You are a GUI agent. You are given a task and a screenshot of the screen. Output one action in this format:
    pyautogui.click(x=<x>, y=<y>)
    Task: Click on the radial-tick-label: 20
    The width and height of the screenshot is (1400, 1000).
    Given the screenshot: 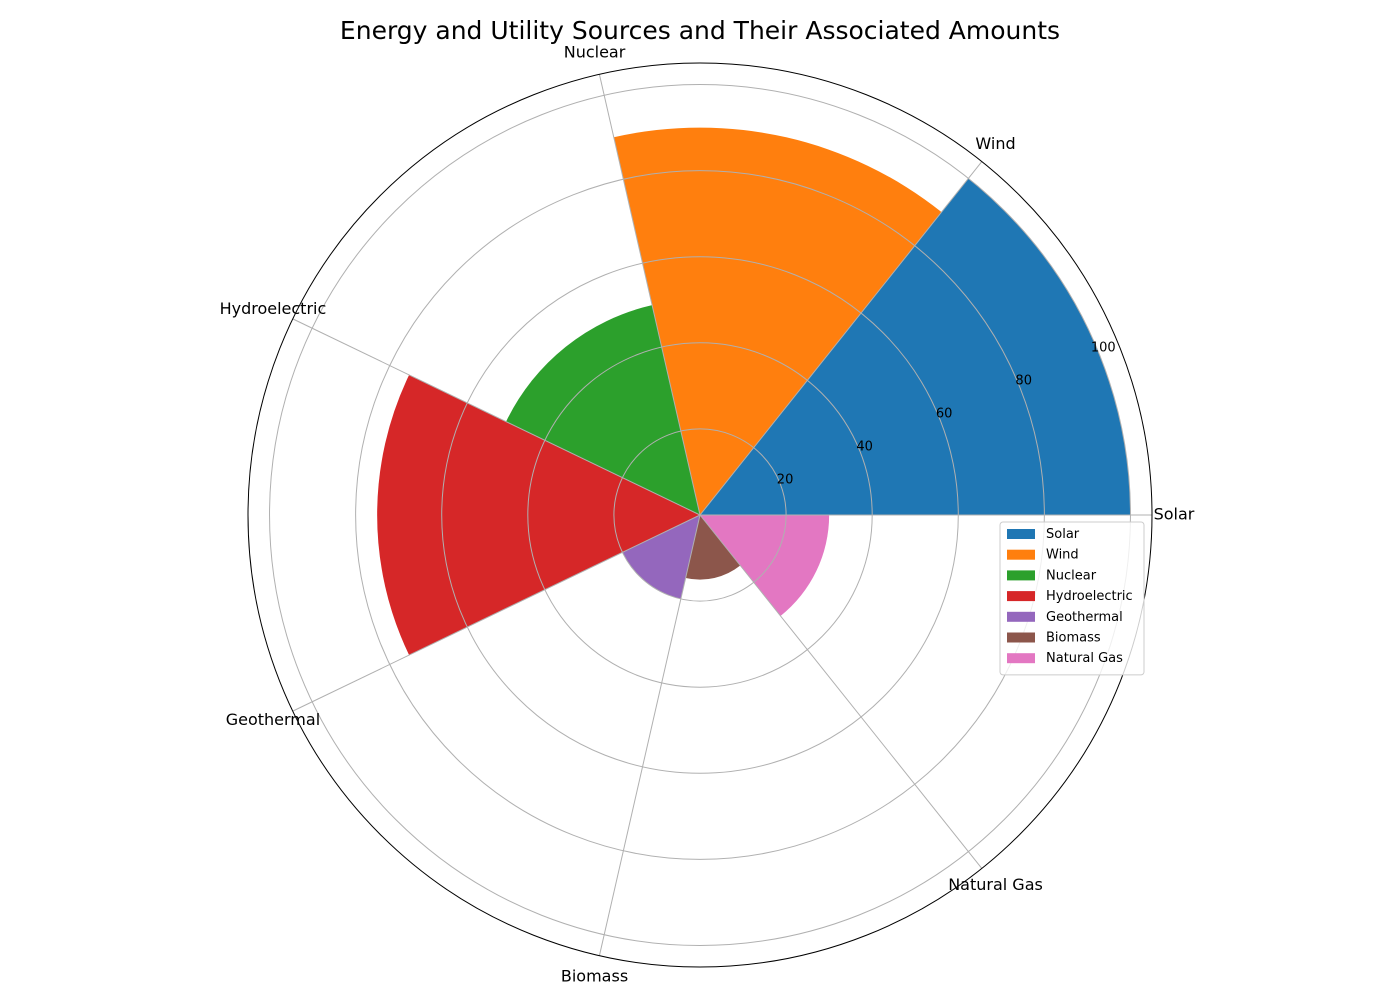 What is the action you would take?
    pyautogui.click(x=785, y=479)
    